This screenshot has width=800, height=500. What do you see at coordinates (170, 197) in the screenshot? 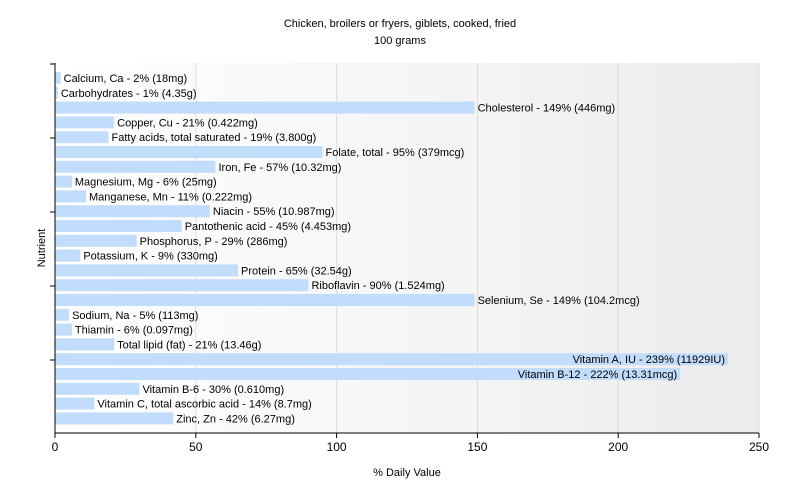
I see `bar-label: Manganese, Mn - 11% (0.222mg)` at bounding box center [170, 197].